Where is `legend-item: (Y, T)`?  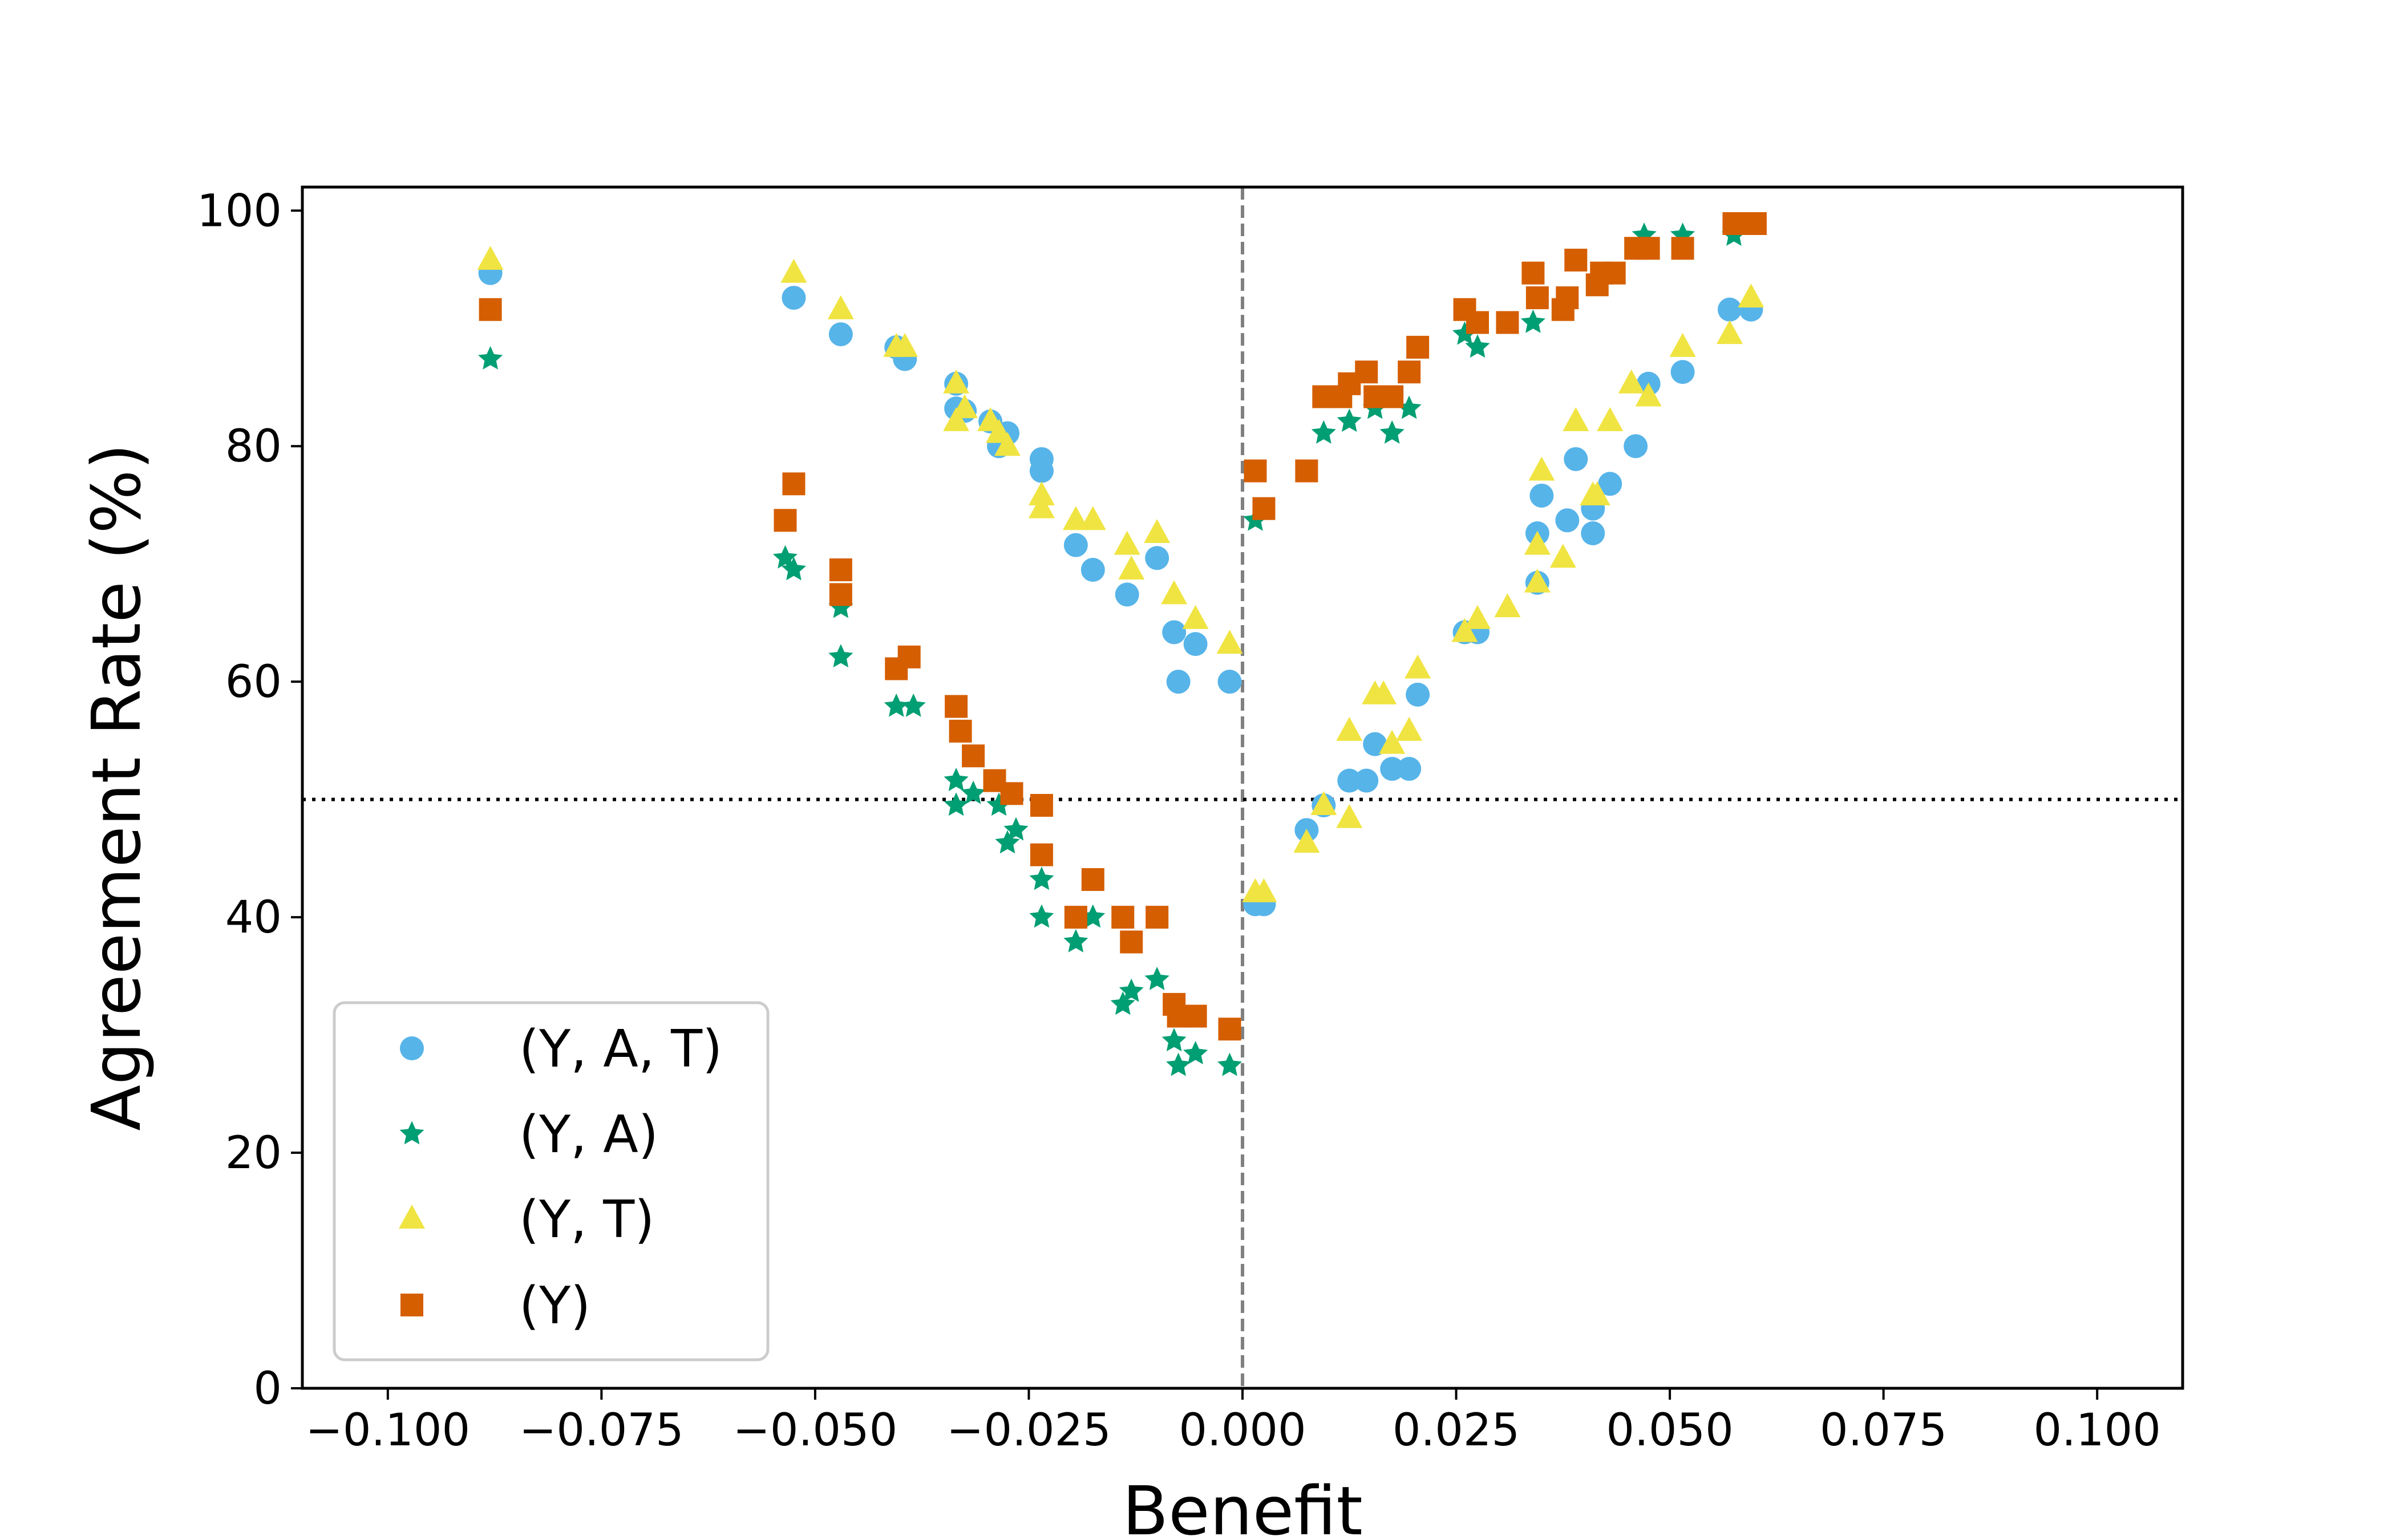
legend-item: (Y, T) is located at coordinates (526, 1220).